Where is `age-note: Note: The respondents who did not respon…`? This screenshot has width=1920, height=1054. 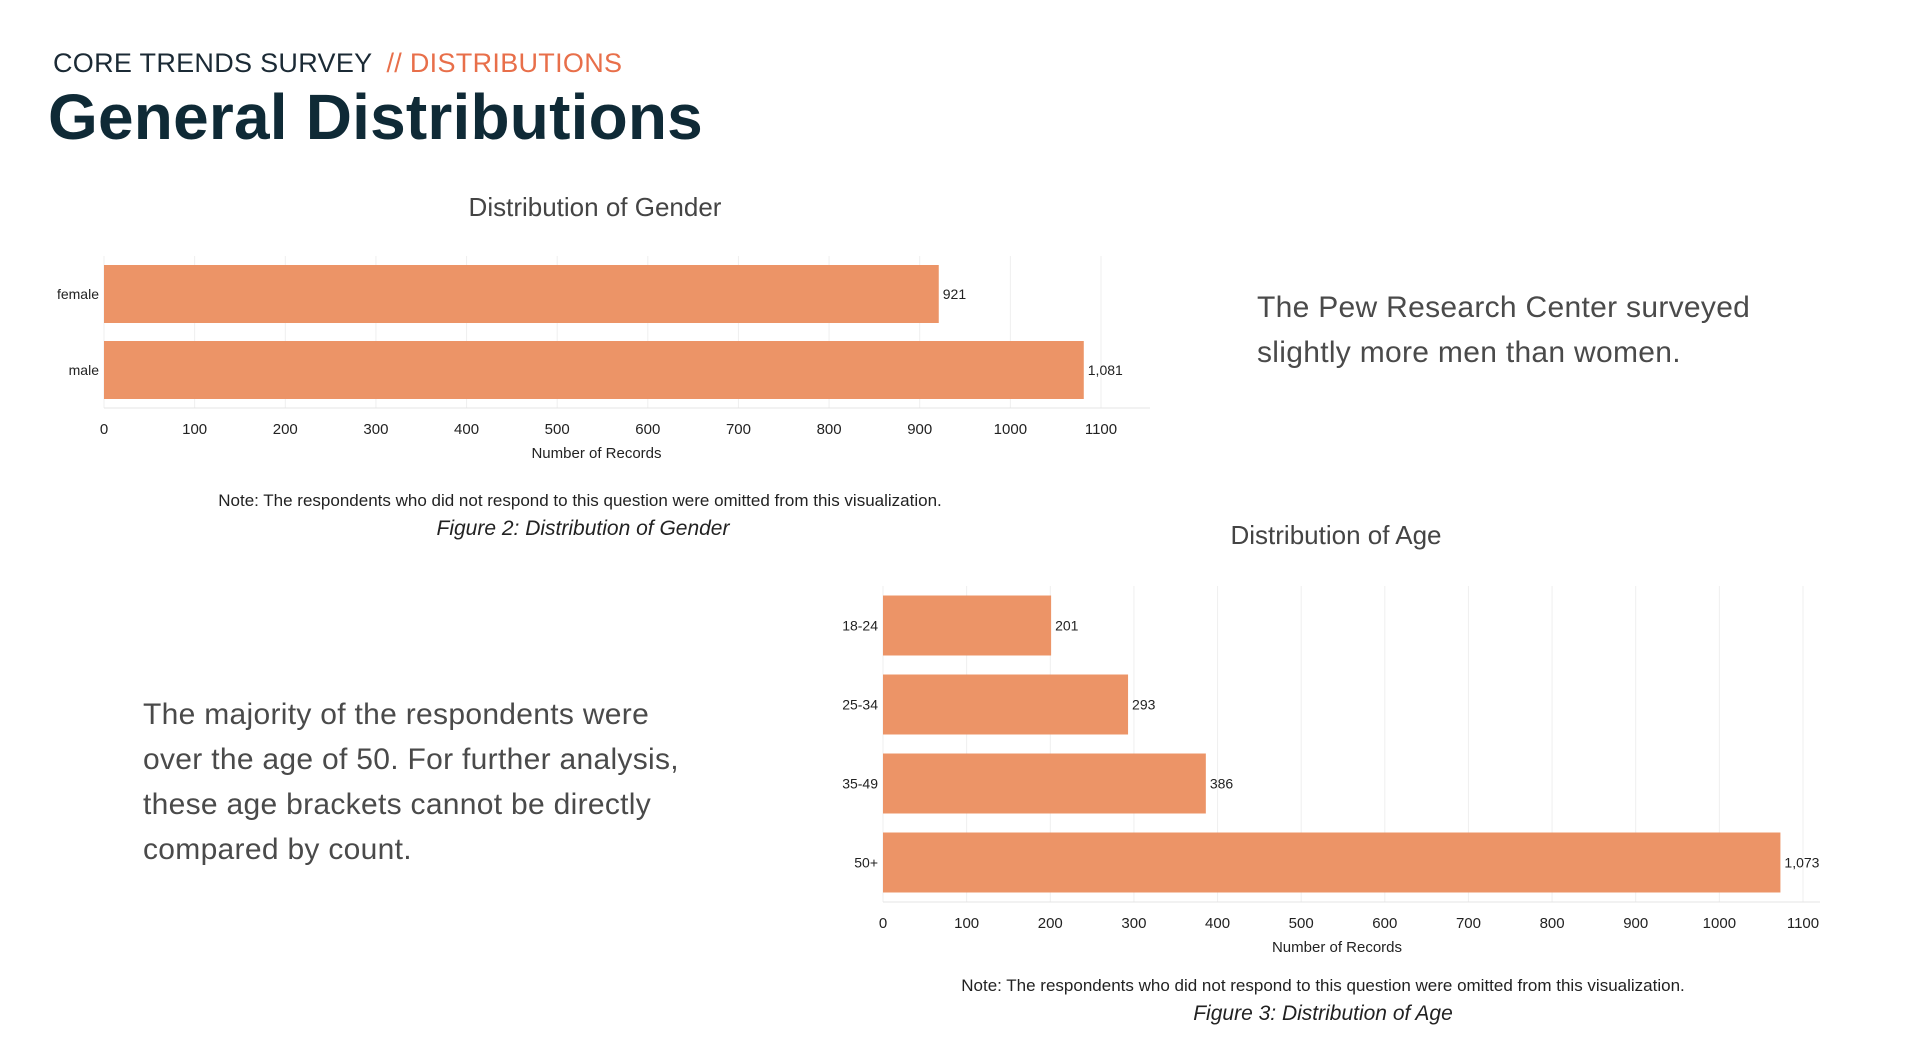
age-note: Note: The respondents who did not respon… is located at coordinates (1323, 985).